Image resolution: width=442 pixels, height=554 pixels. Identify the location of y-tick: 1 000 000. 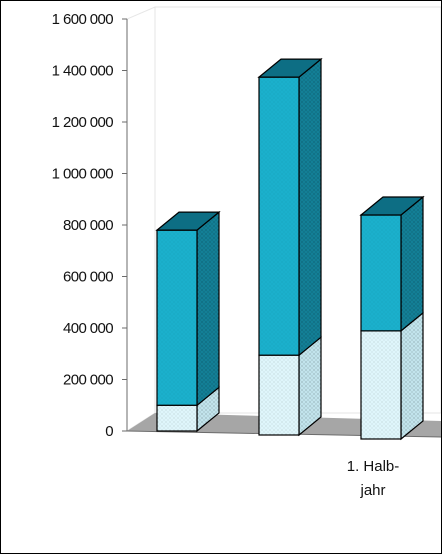
(89, 174).